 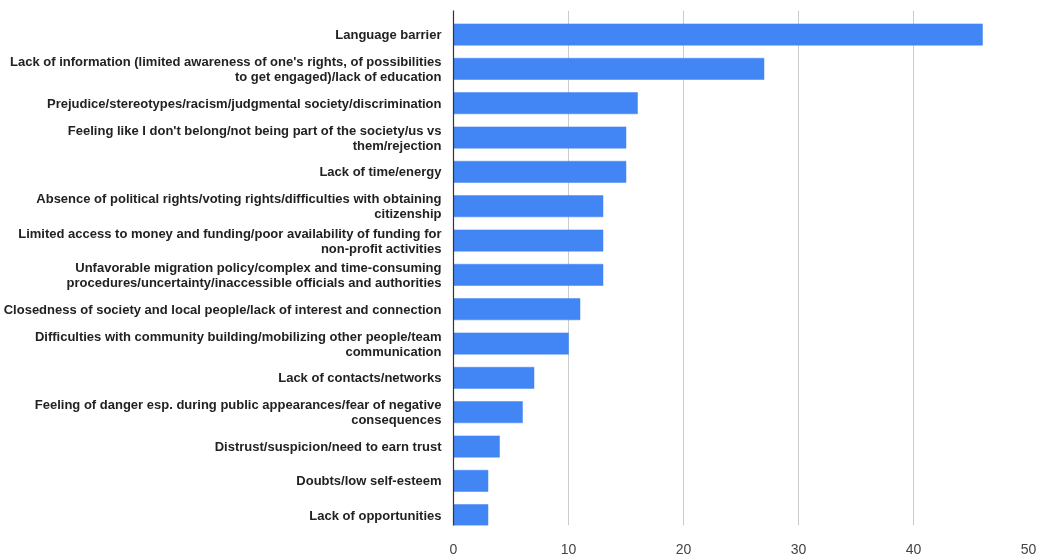 What do you see at coordinates (254, 137) in the screenshot?
I see `y-tick-label: Feeling like I don't belong/not being part of the society/us vs them/rejection` at bounding box center [254, 137].